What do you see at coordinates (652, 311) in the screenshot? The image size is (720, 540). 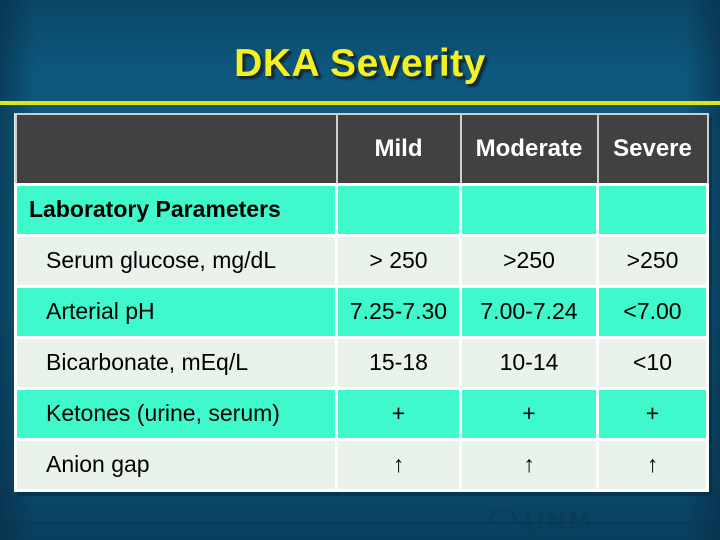 I see `cell-severe: <7.00` at bounding box center [652, 311].